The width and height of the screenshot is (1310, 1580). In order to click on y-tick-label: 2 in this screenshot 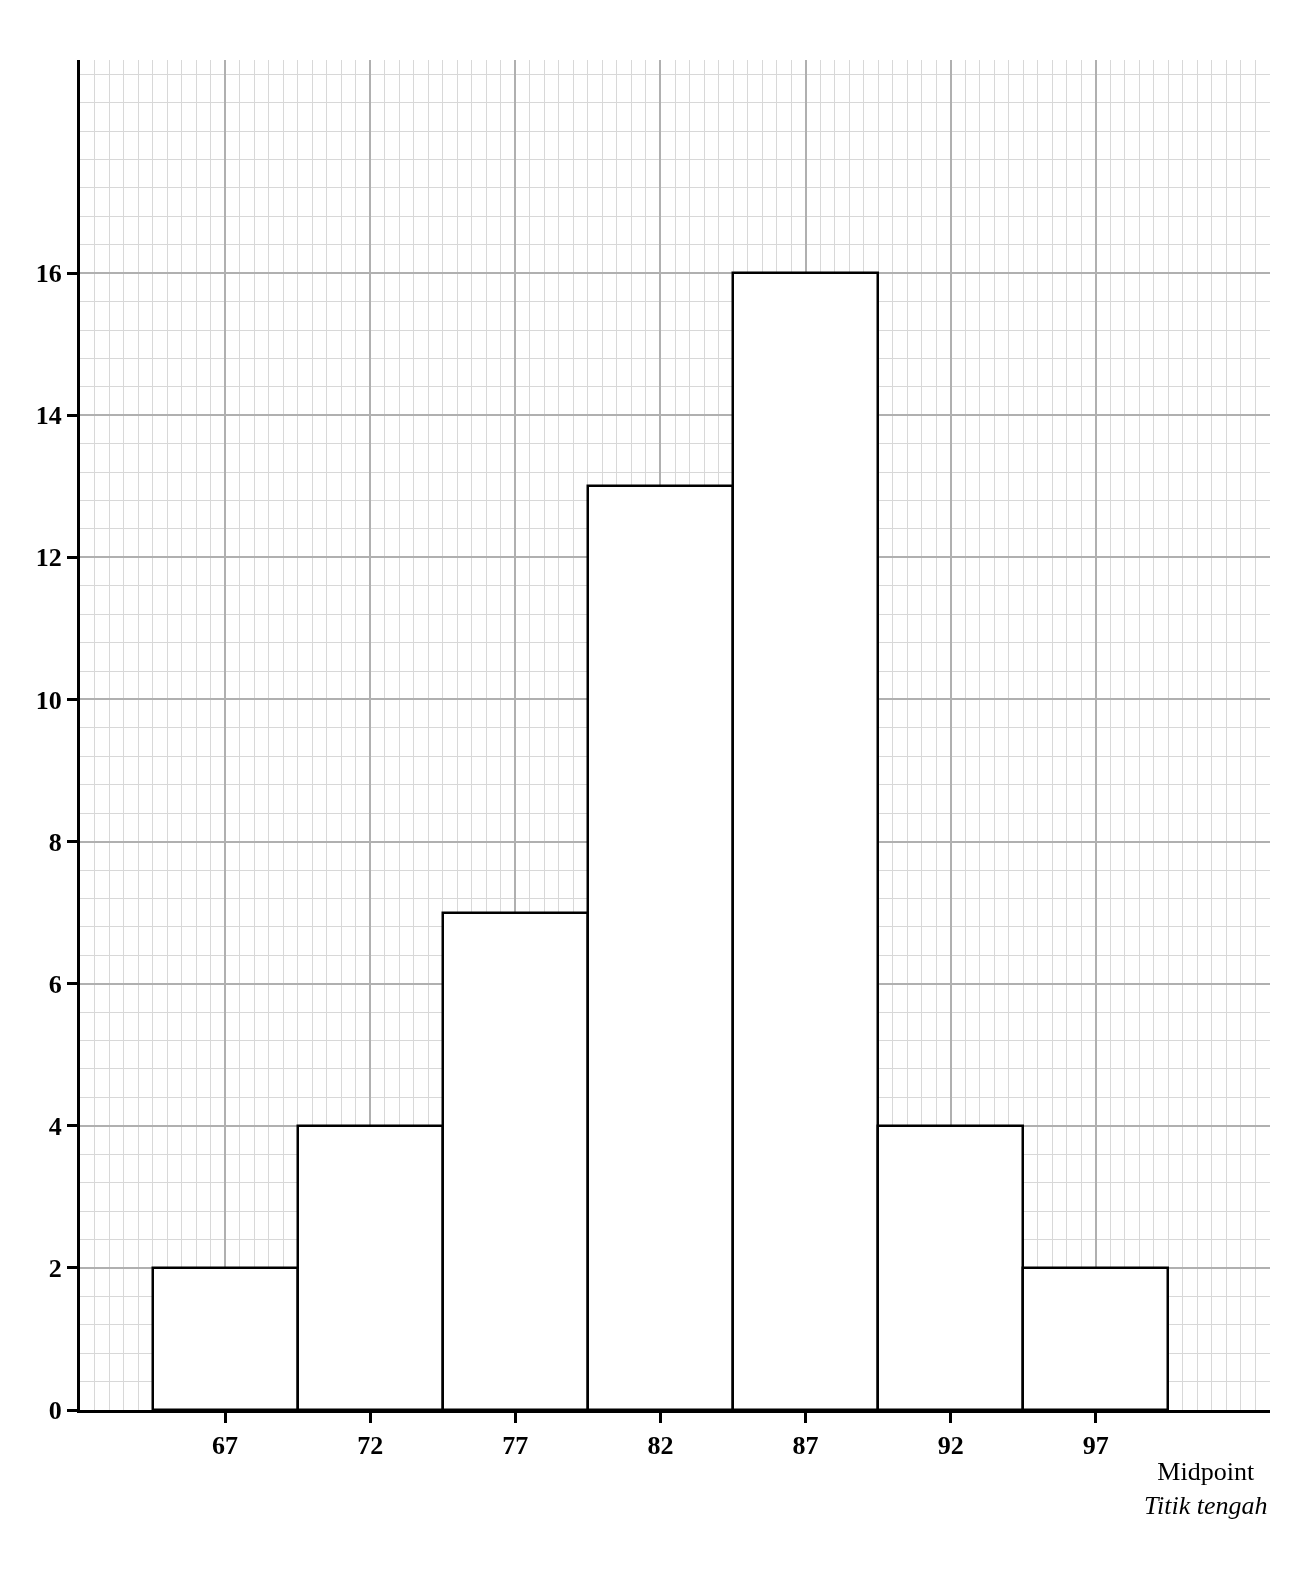, I will do `click(55, 1268)`.